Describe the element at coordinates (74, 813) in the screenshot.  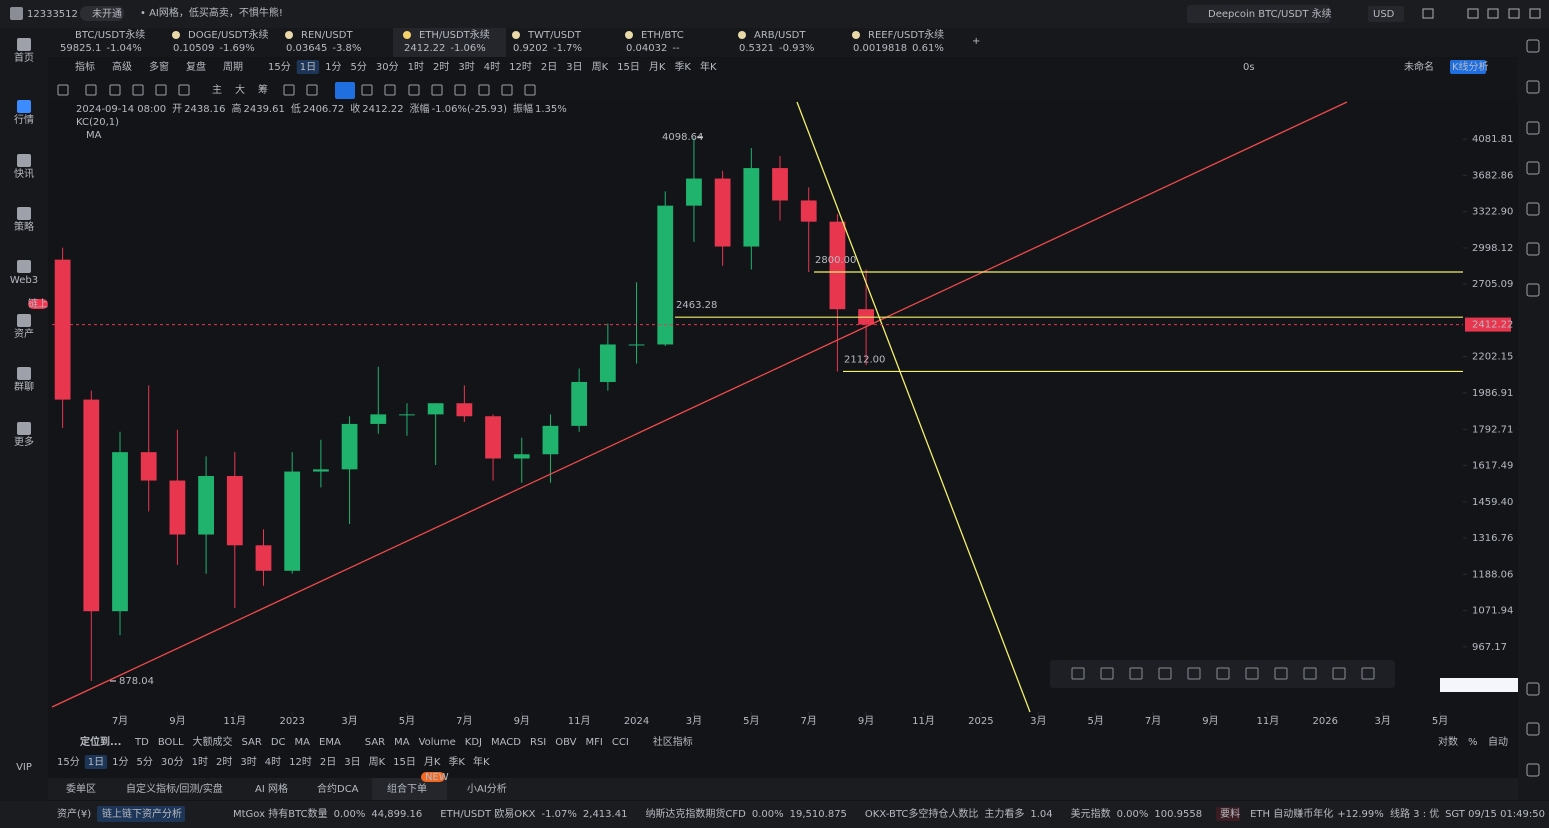
I see `assets-label: 资产(¥)` at that location.